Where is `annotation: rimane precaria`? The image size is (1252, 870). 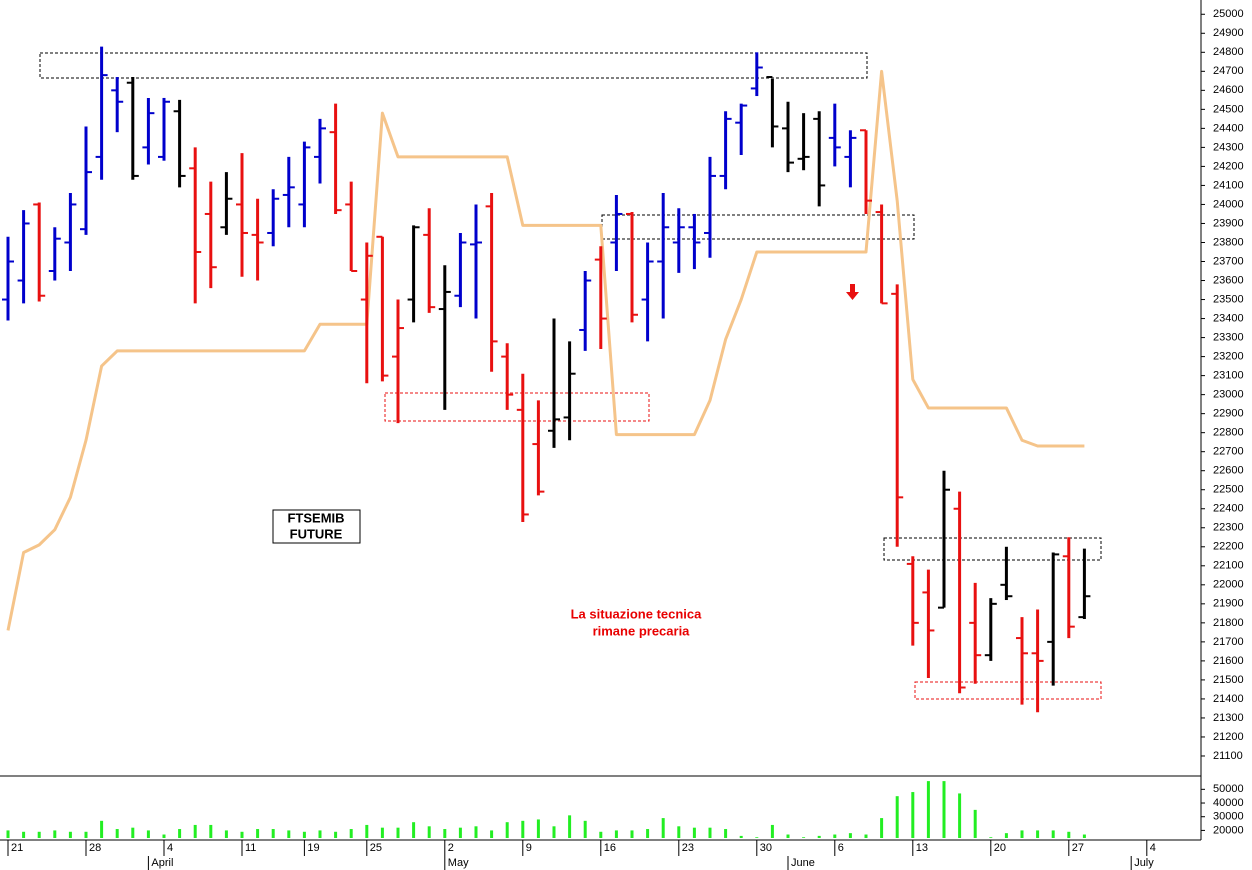
annotation: rimane precaria is located at coordinates (642, 630).